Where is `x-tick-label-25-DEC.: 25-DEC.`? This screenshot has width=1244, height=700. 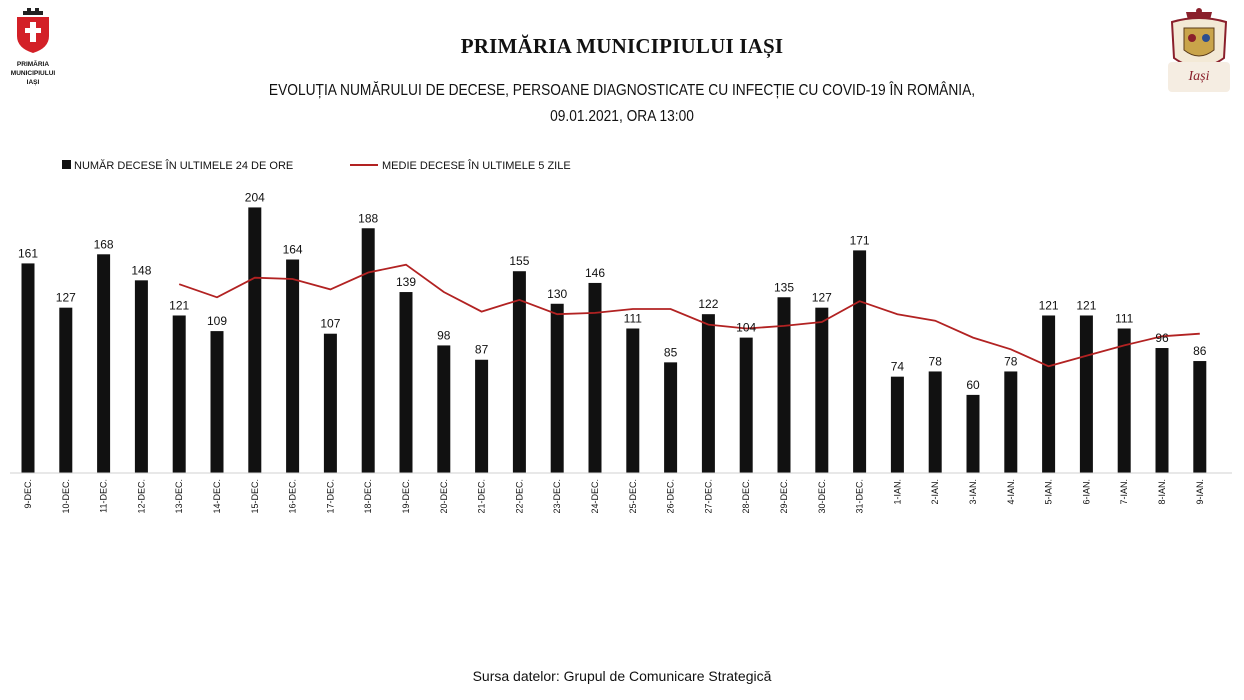
x-tick-label-25-DEC.: 25-DEC. is located at coordinates (633, 496).